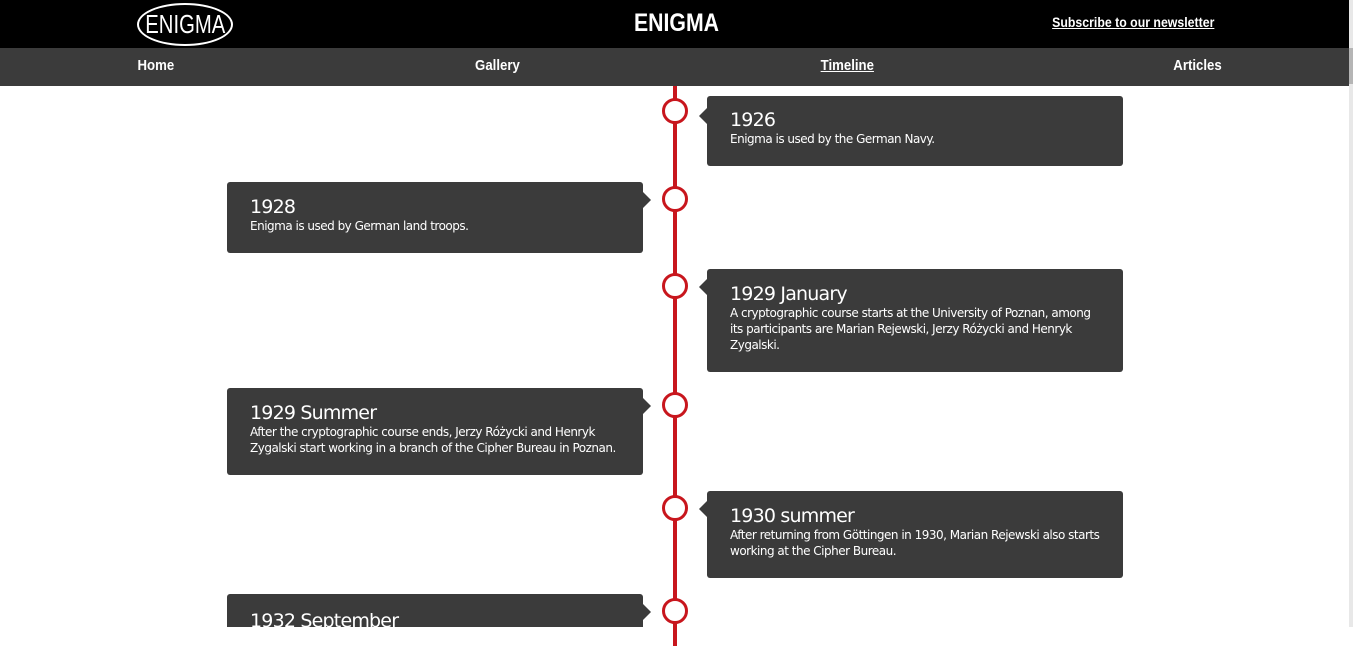 The height and width of the screenshot is (646, 1353). What do you see at coordinates (789, 294) in the screenshot?
I see `event-year: 1929 January` at bounding box center [789, 294].